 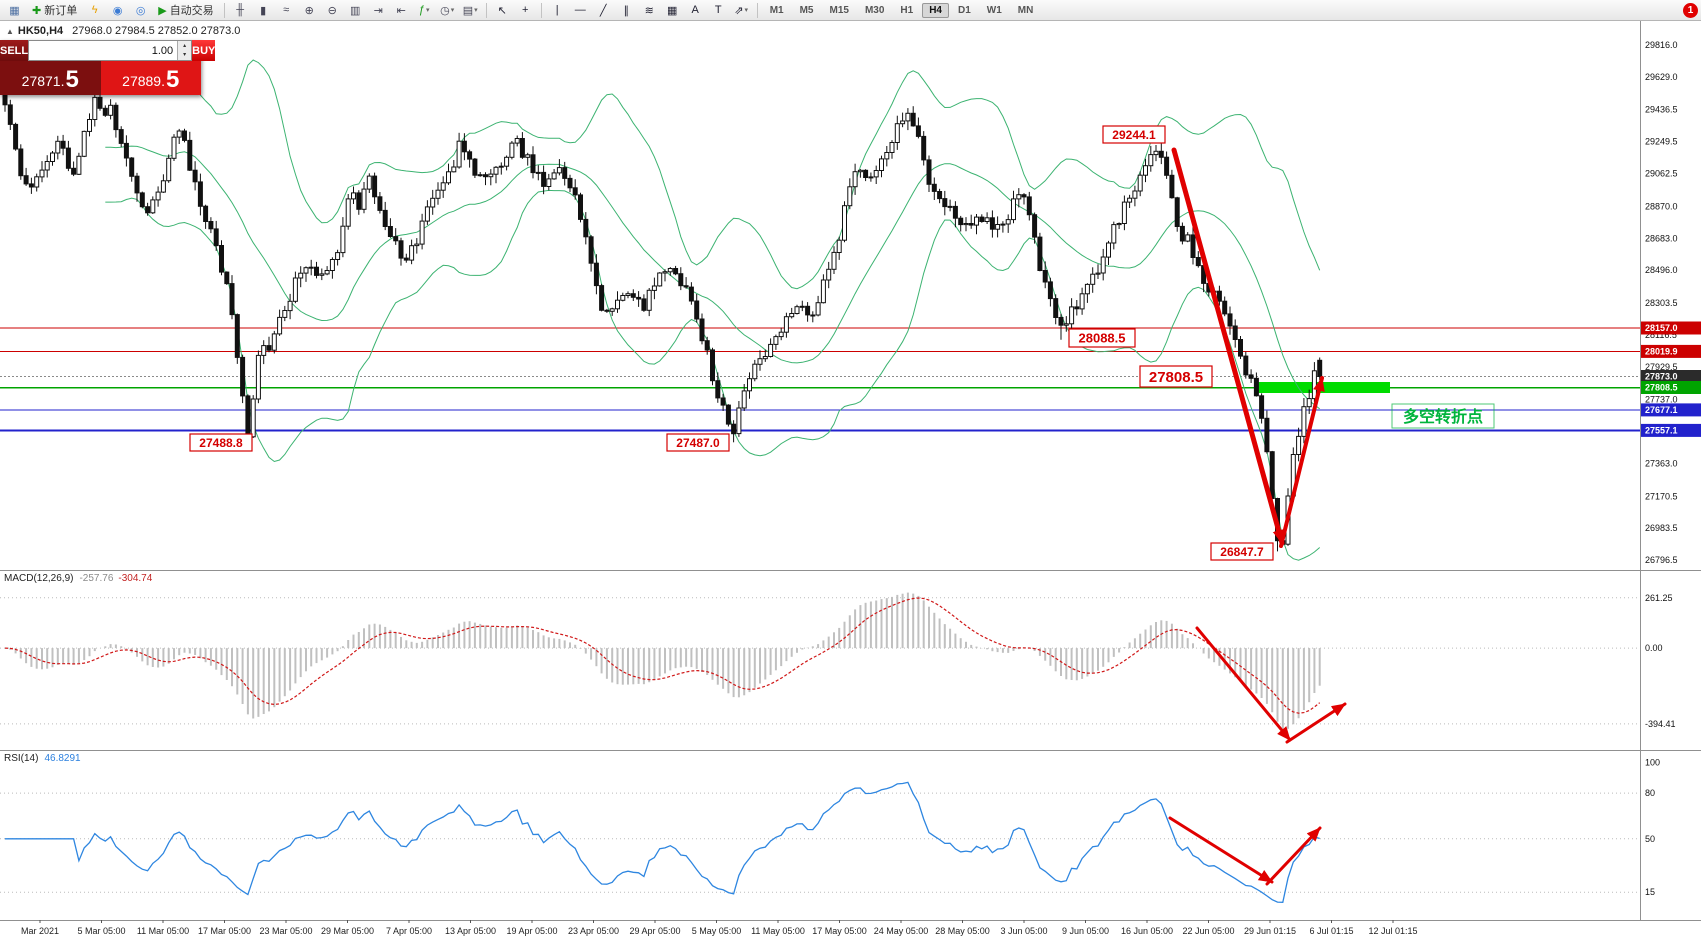 What do you see at coordinates (1652, 828) in the screenshot?
I see `rsi-axis: 100 80 50 15` at bounding box center [1652, 828].